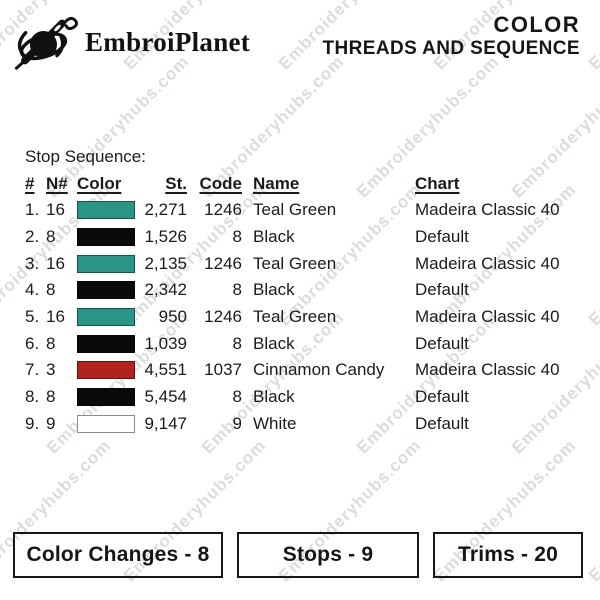  I want to click on column-header-color: Color, so click(99, 183).